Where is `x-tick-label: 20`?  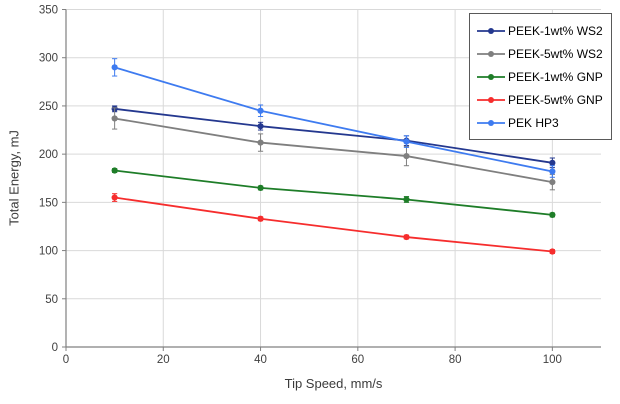 x-tick-label: 20 is located at coordinates (163, 360).